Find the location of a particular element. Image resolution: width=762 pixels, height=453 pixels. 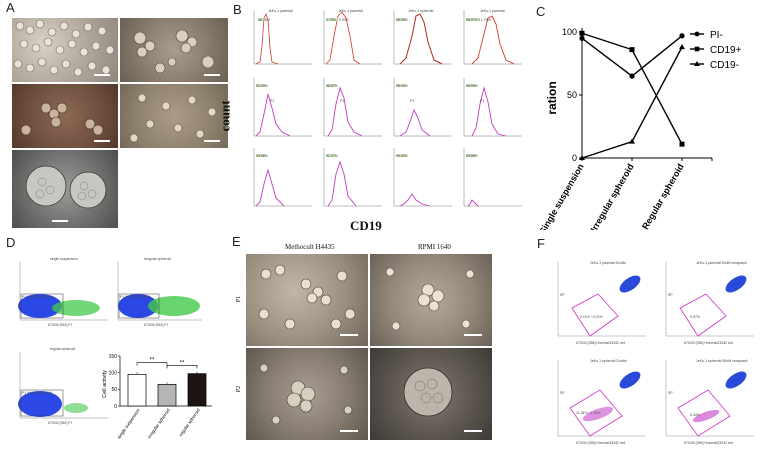

histogram-r3-c2: 92.27% is located at coordinates (352, 177).